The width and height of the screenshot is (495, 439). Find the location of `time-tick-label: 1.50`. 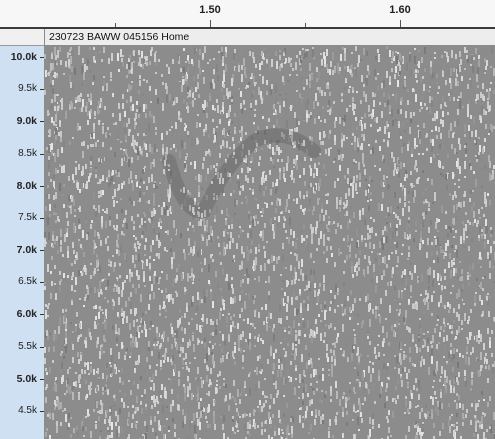

time-tick-label: 1.50 is located at coordinates (210, 10).